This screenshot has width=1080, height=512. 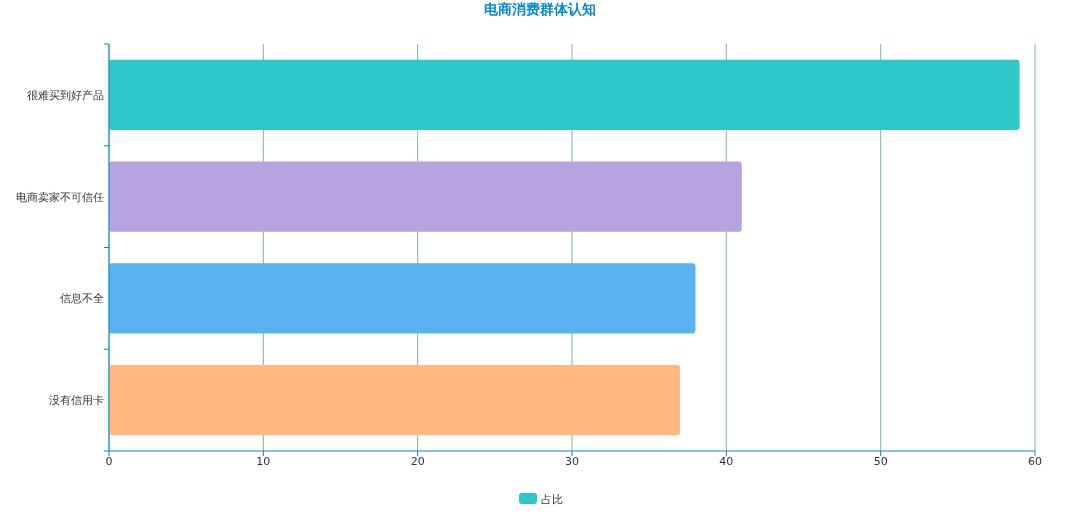 I want to click on x-tick-label: 40, so click(x=726, y=461).